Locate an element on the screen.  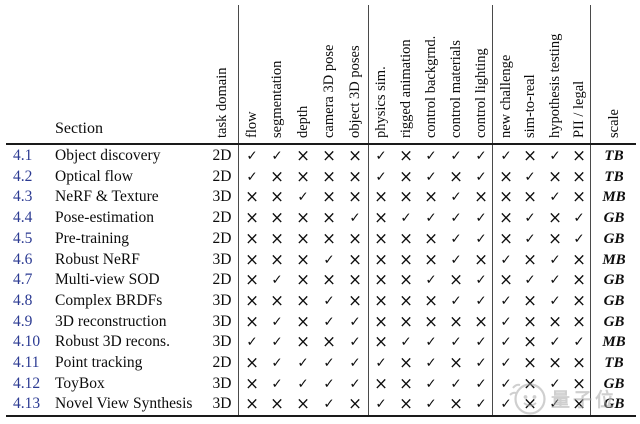
table-row: 4.7 Multi-view SOD 2D × ✓ × × × × × ✓ × ✓ × ✓ ✓ × GB is located at coordinates (320, 280).